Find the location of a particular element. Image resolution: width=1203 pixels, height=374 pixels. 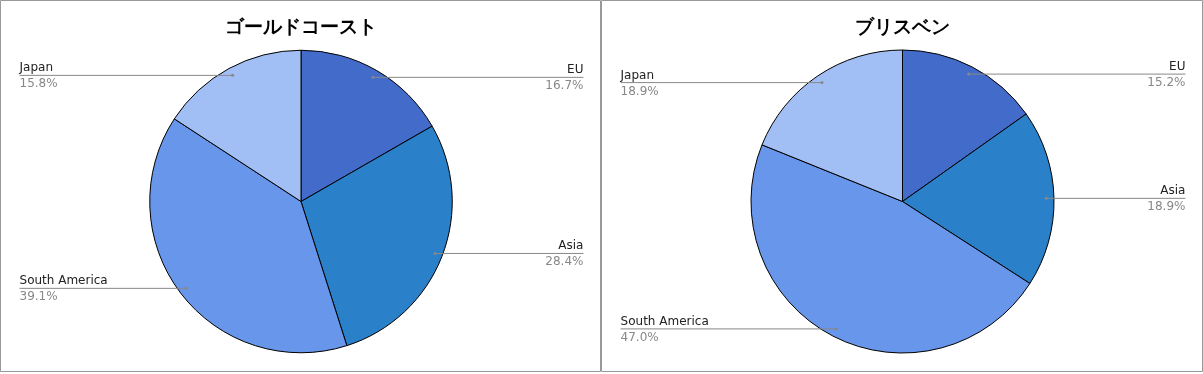

chart-title: ゴールドコースト is located at coordinates (301, 25).